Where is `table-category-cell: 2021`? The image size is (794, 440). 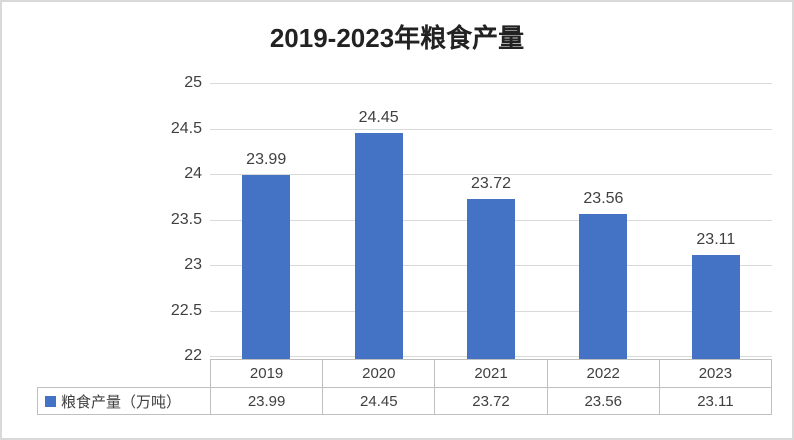 table-category-cell: 2021 is located at coordinates (490, 373).